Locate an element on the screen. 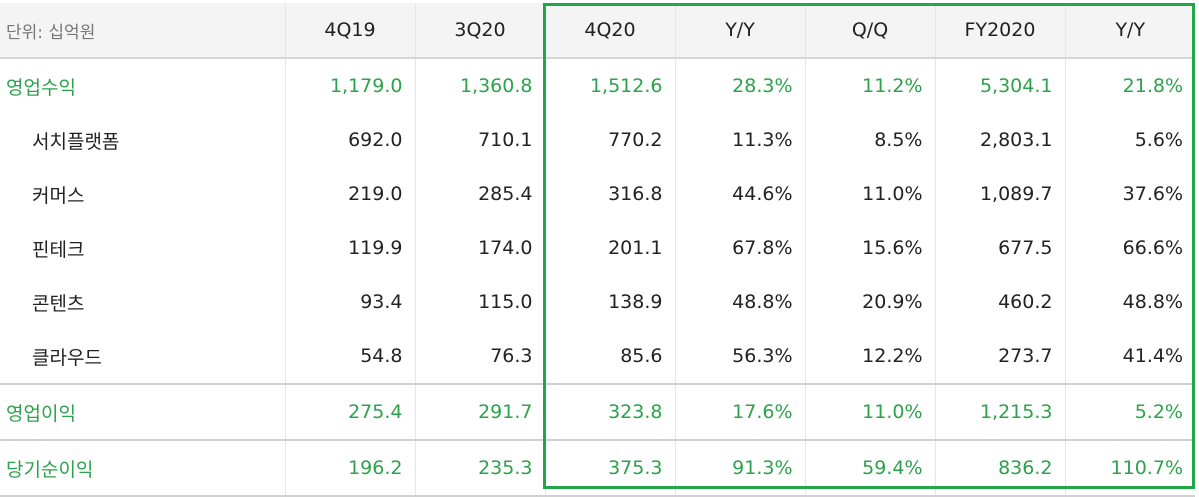 Image resolution: width=1199 pixels, height=497 pixels. value-cell: 1,089.7 is located at coordinates (999, 194).